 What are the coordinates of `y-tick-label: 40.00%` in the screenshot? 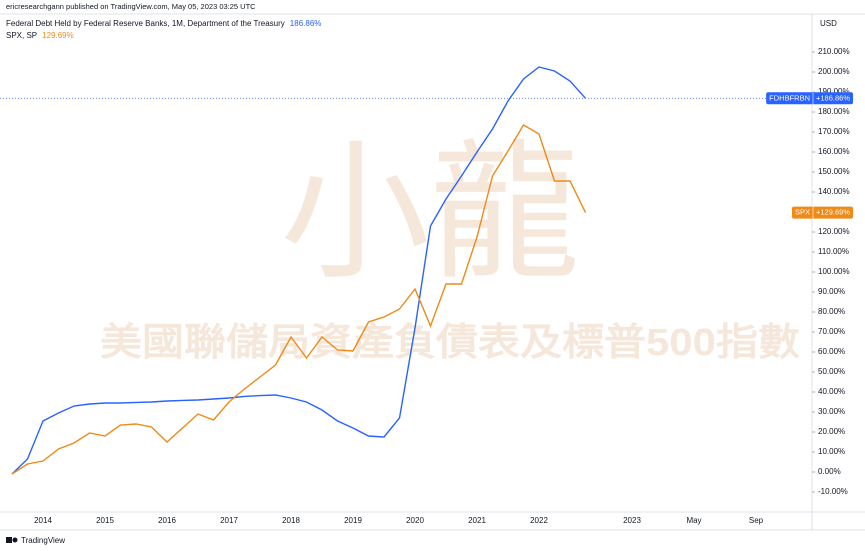 It's located at (831, 391).